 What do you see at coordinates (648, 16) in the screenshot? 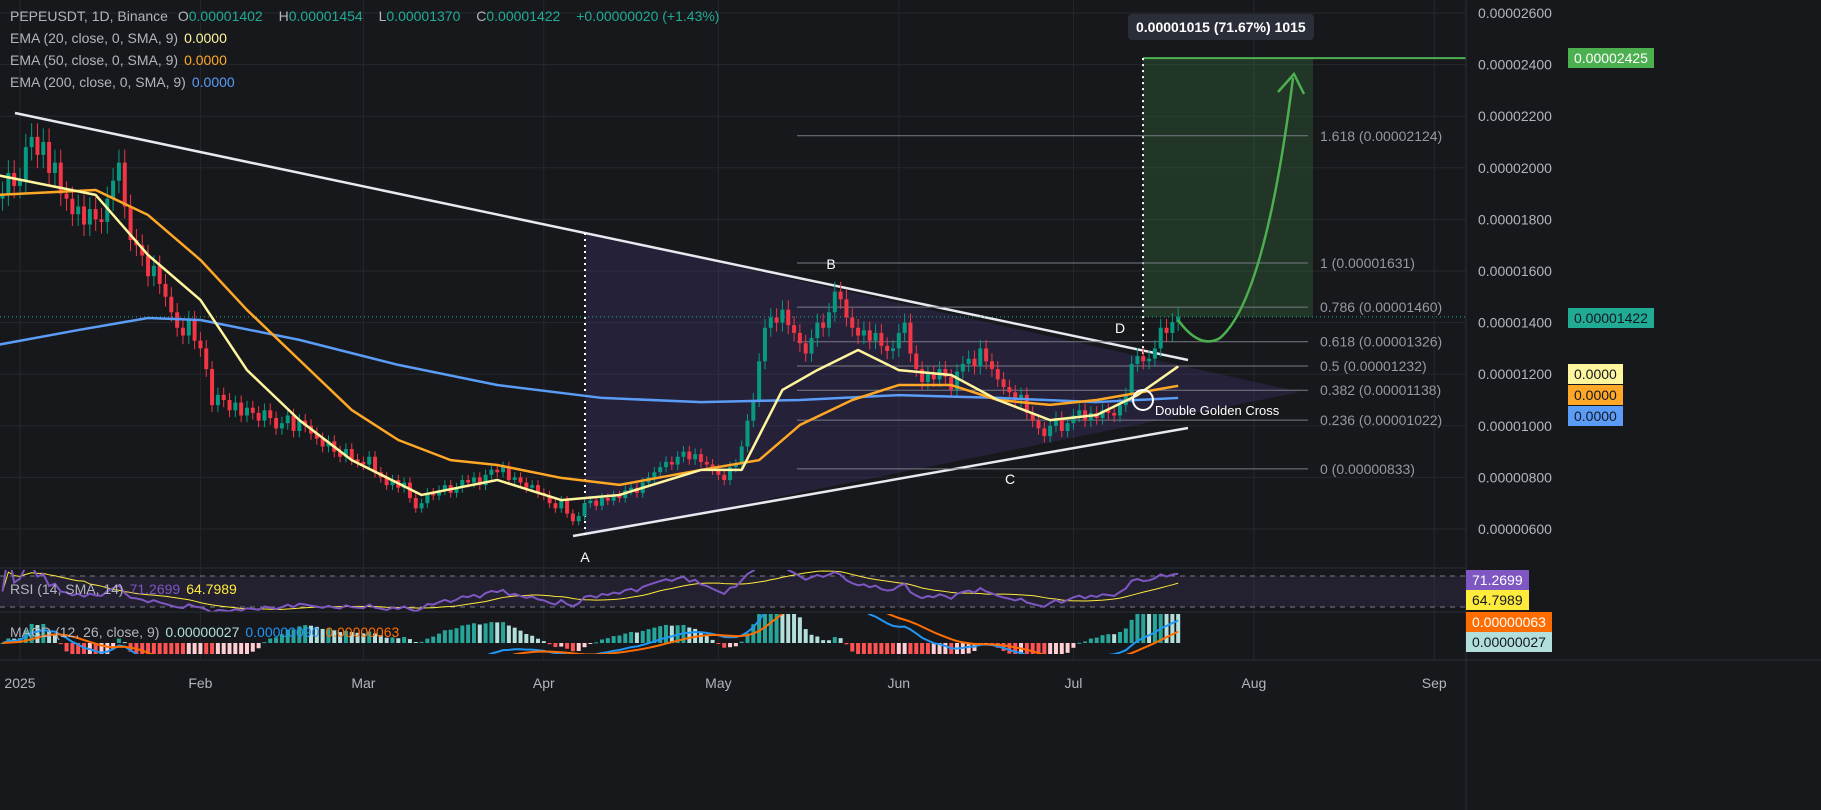
I see `change-value: +0.00000020 (+1.43%)` at bounding box center [648, 16].